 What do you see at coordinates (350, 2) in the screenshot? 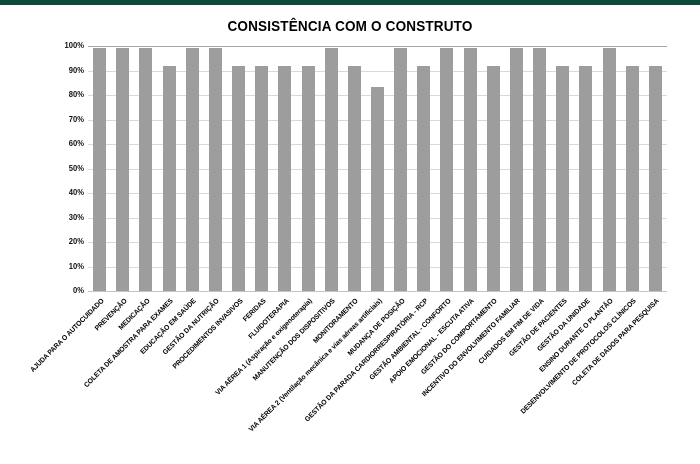
I see `top-accent-bar` at bounding box center [350, 2].